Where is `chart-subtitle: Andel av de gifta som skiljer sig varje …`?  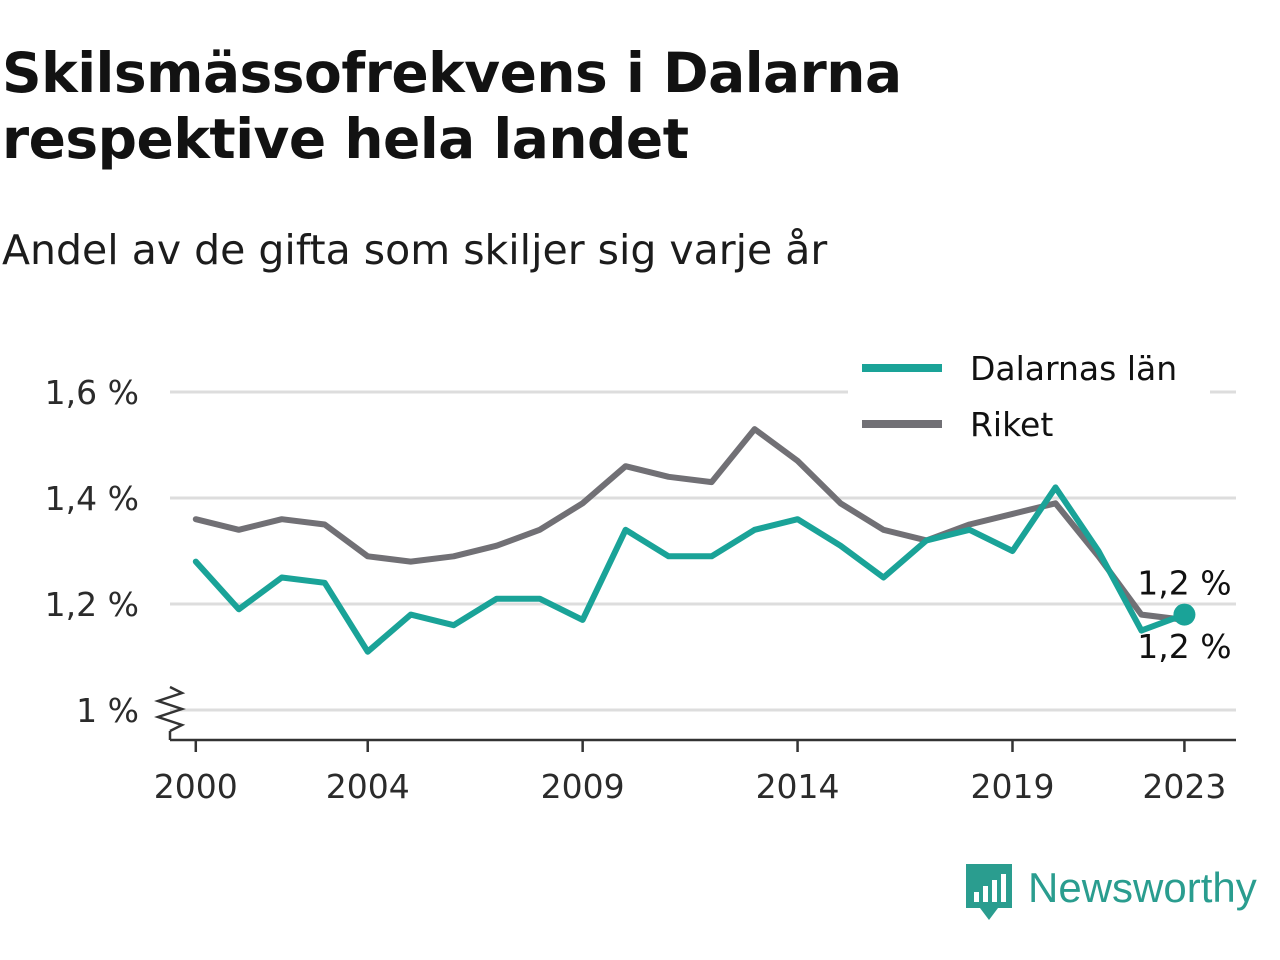 chart-subtitle: Andel av de gifta som skiljer sig varje … is located at coordinates (415, 250).